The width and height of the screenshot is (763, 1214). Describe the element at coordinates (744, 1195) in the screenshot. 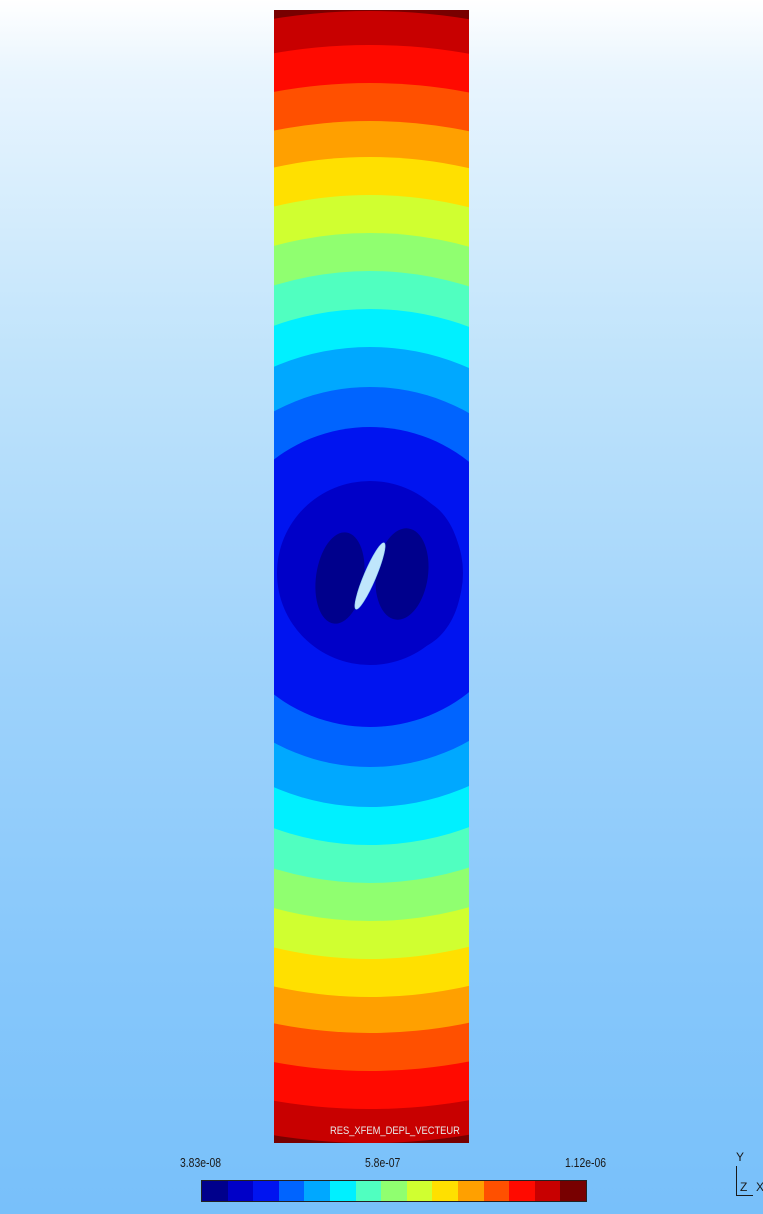

I see `axis-x-line` at that location.